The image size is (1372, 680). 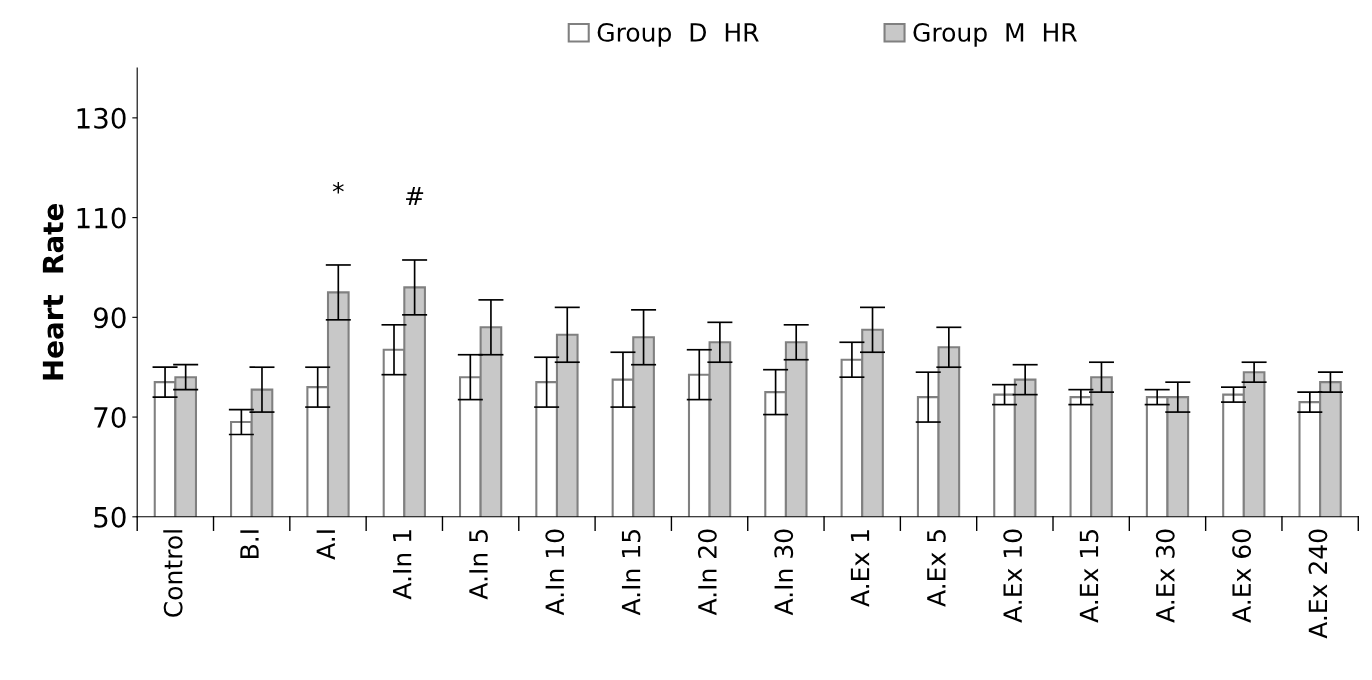 I want to click on x-tick-label: Control, so click(x=173, y=573).